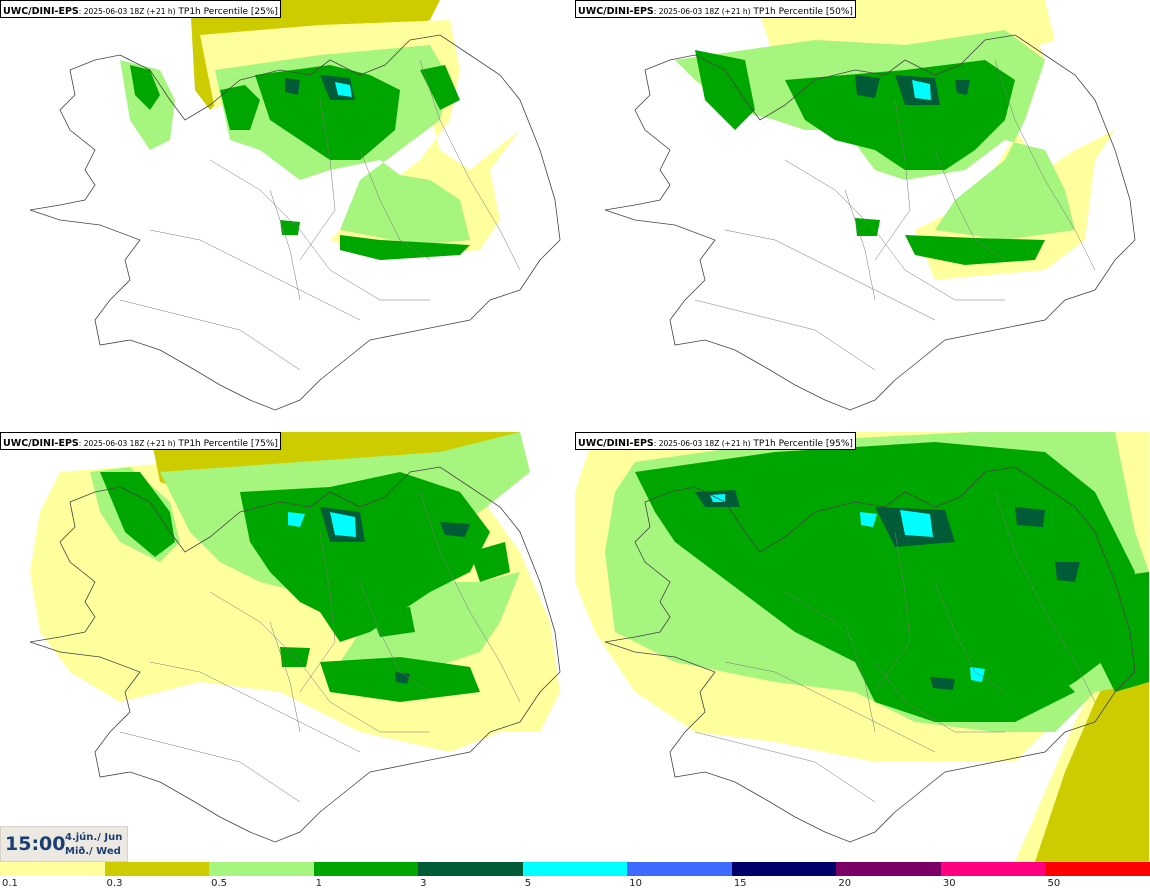 This screenshot has width=1150, height=891. I want to click on legend-tick-label: 0.5, so click(219, 883).